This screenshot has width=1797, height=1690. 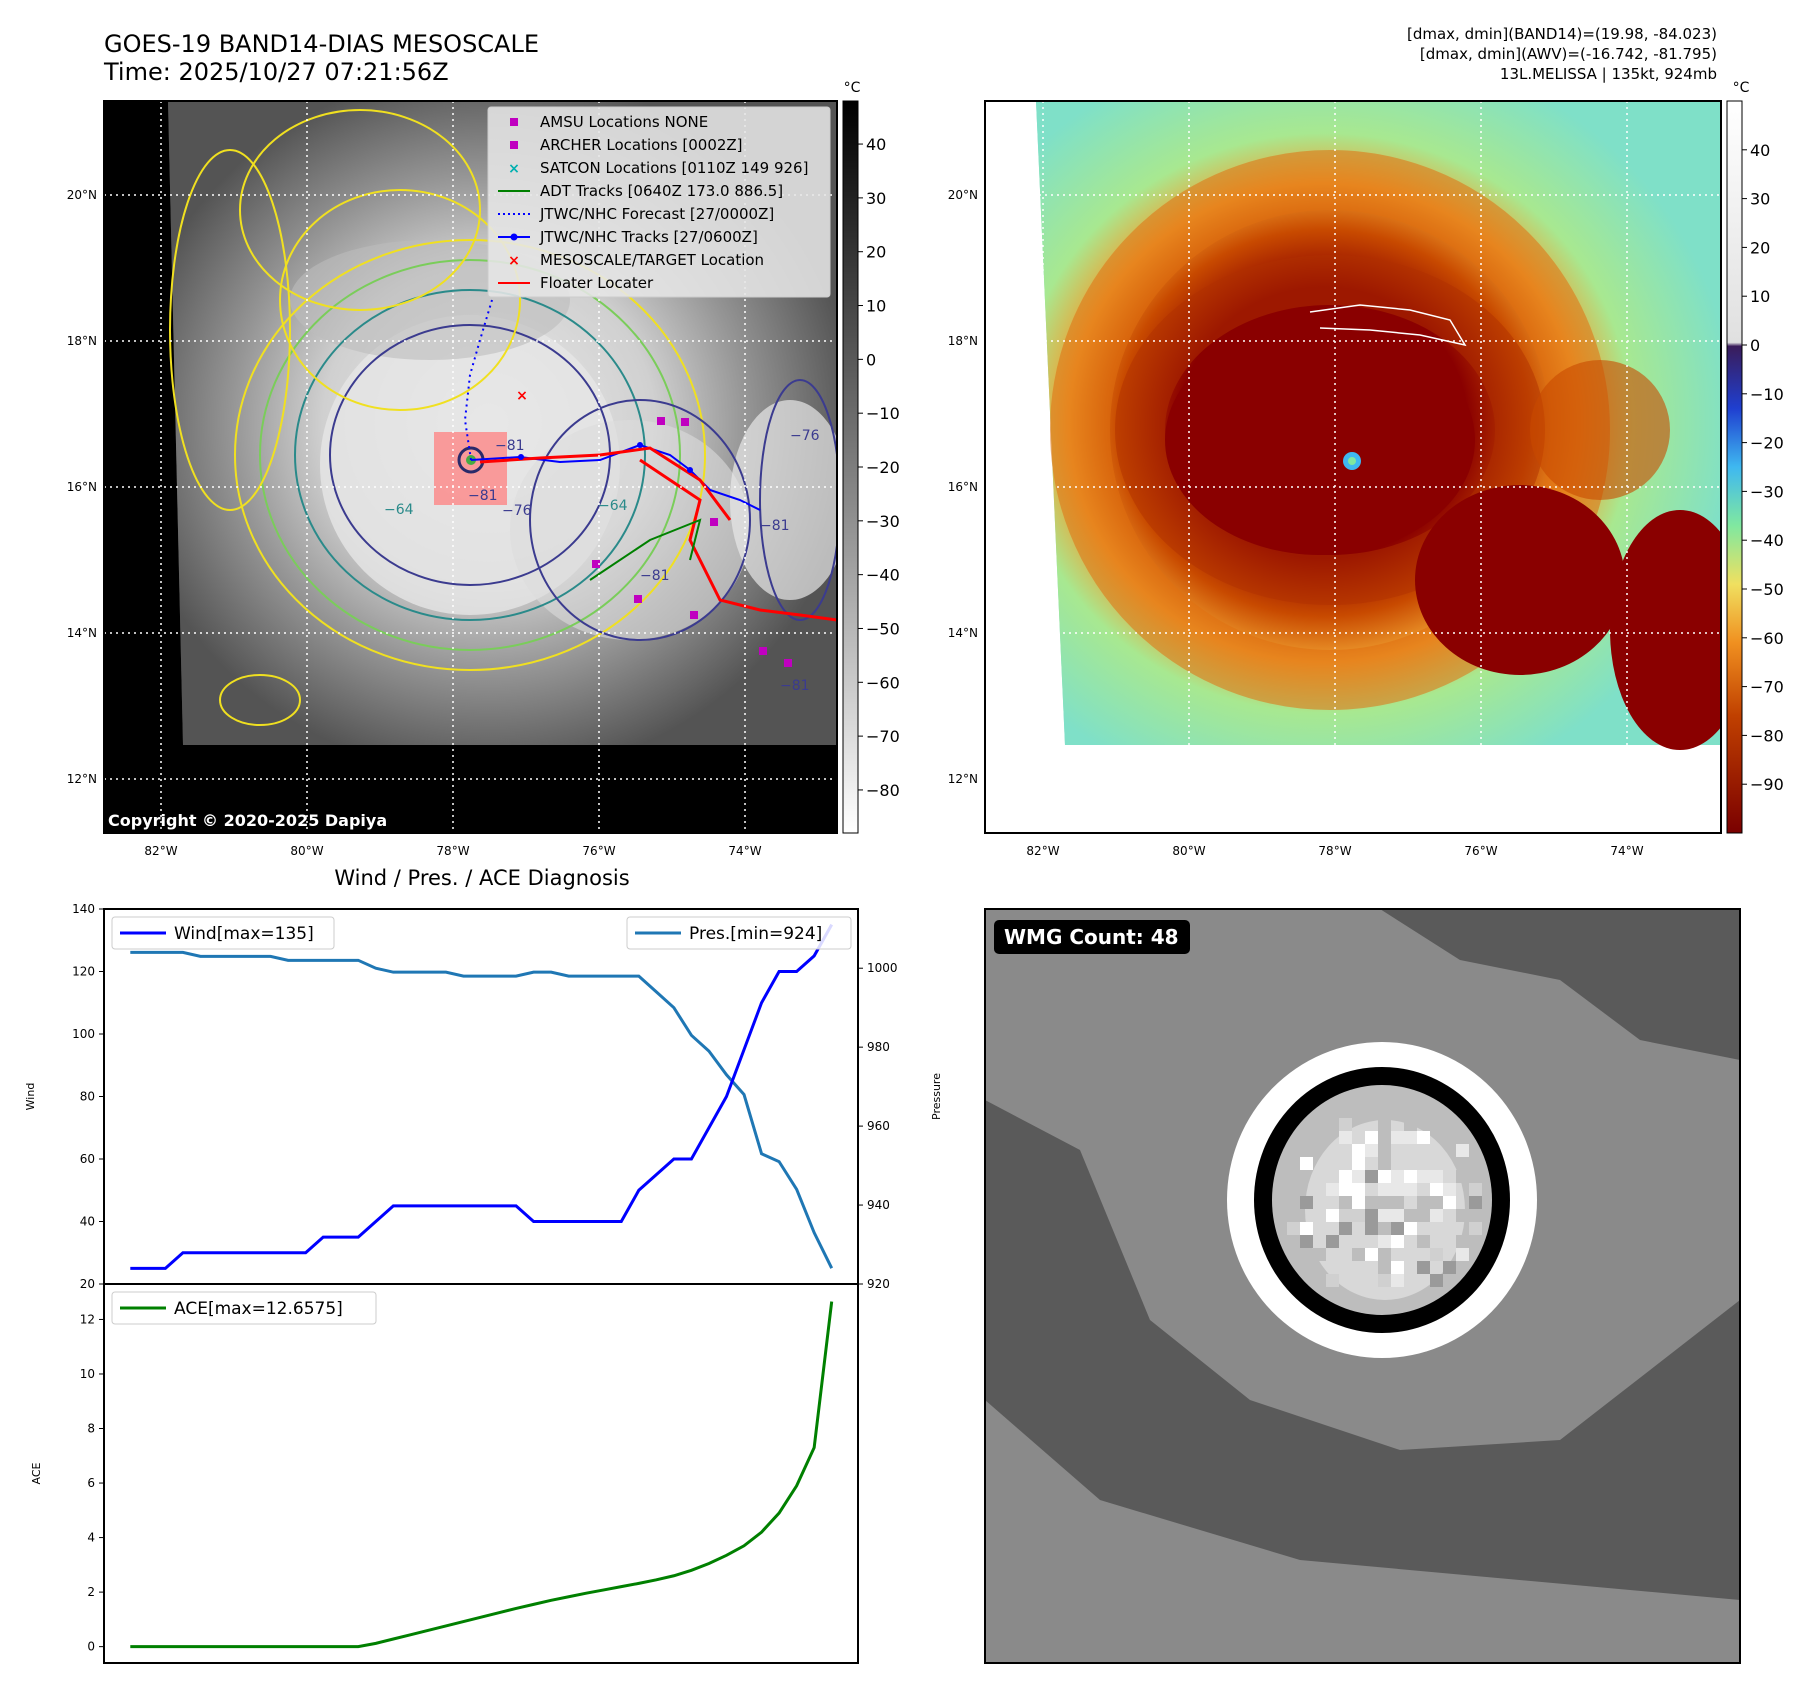 What do you see at coordinates (223, 933) in the screenshot?
I see `wind-legend: Wind[max=135]` at bounding box center [223, 933].